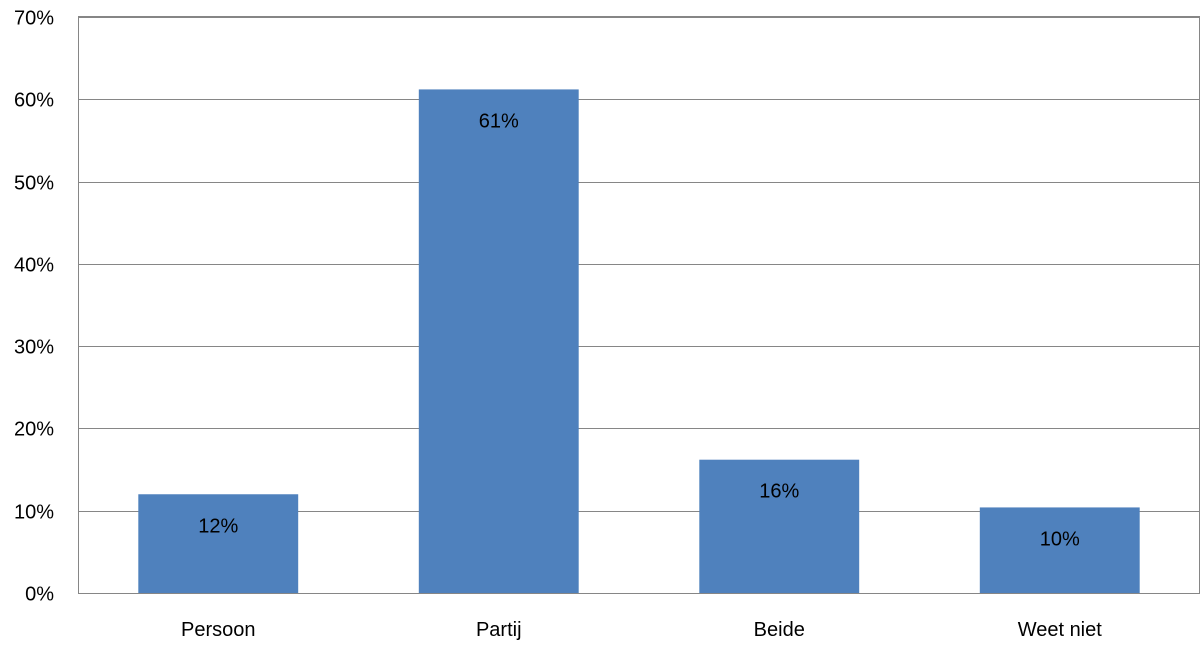 This screenshot has height=645, width=1201. I want to click on bar-weet-niet, so click(1059, 550).